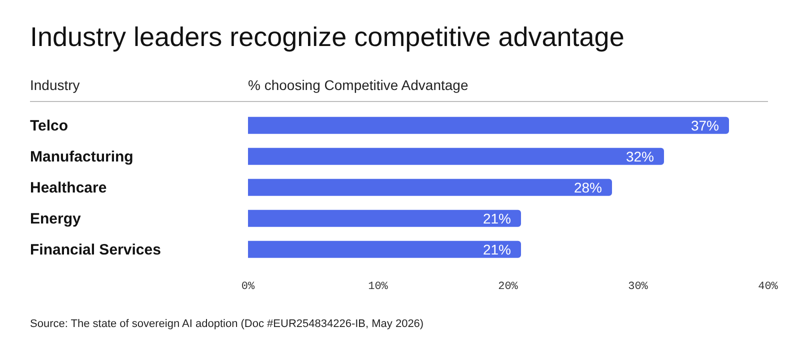 Image resolution: width=800 pixels, height=360 pixels. What do you see at coordinates (248, 286) in the screenshot?
I see `x-tick-label: 0%` at bounding box center [248, 286].